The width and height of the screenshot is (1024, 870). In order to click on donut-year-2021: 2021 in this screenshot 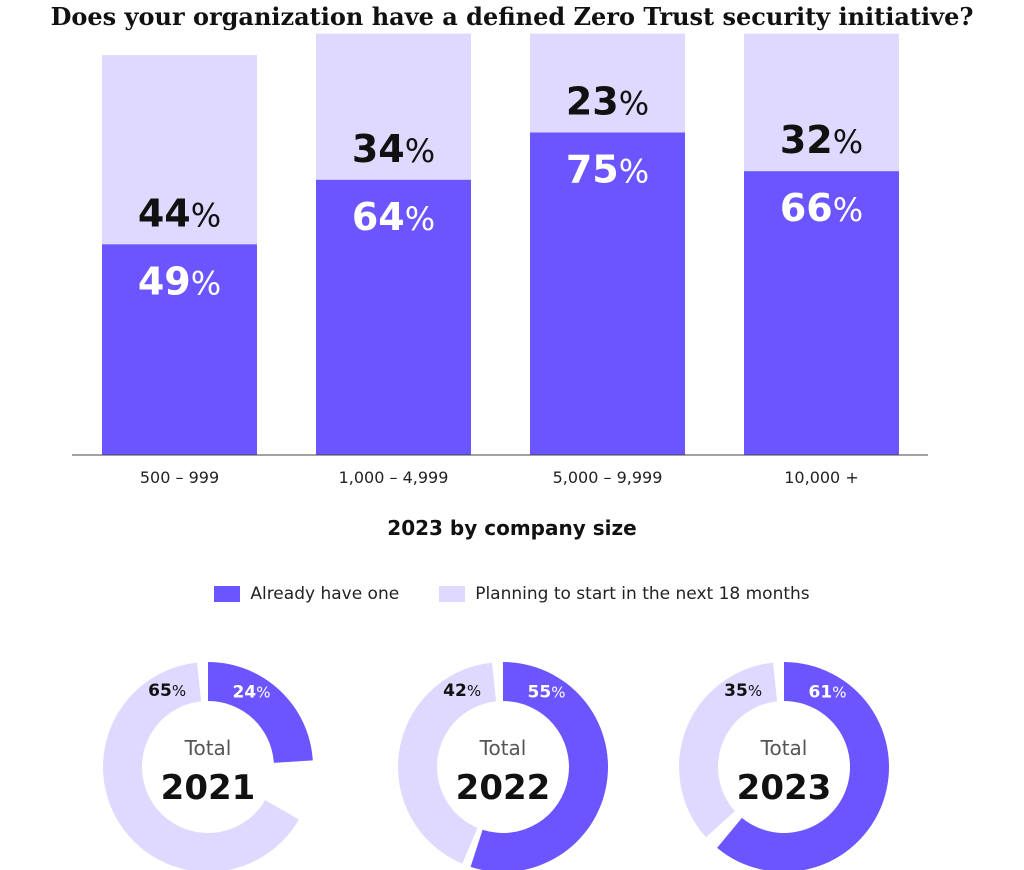, I will do `click(208, 788)`.